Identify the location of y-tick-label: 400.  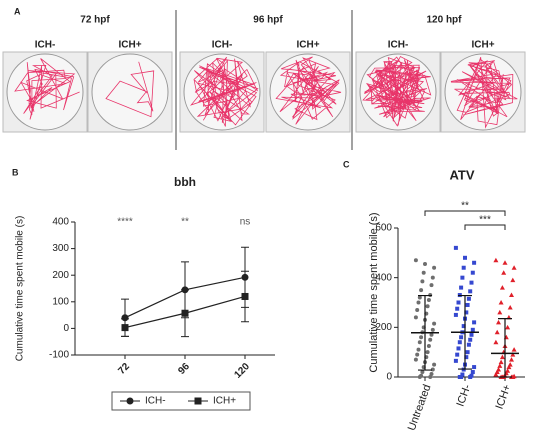
(383, 277).